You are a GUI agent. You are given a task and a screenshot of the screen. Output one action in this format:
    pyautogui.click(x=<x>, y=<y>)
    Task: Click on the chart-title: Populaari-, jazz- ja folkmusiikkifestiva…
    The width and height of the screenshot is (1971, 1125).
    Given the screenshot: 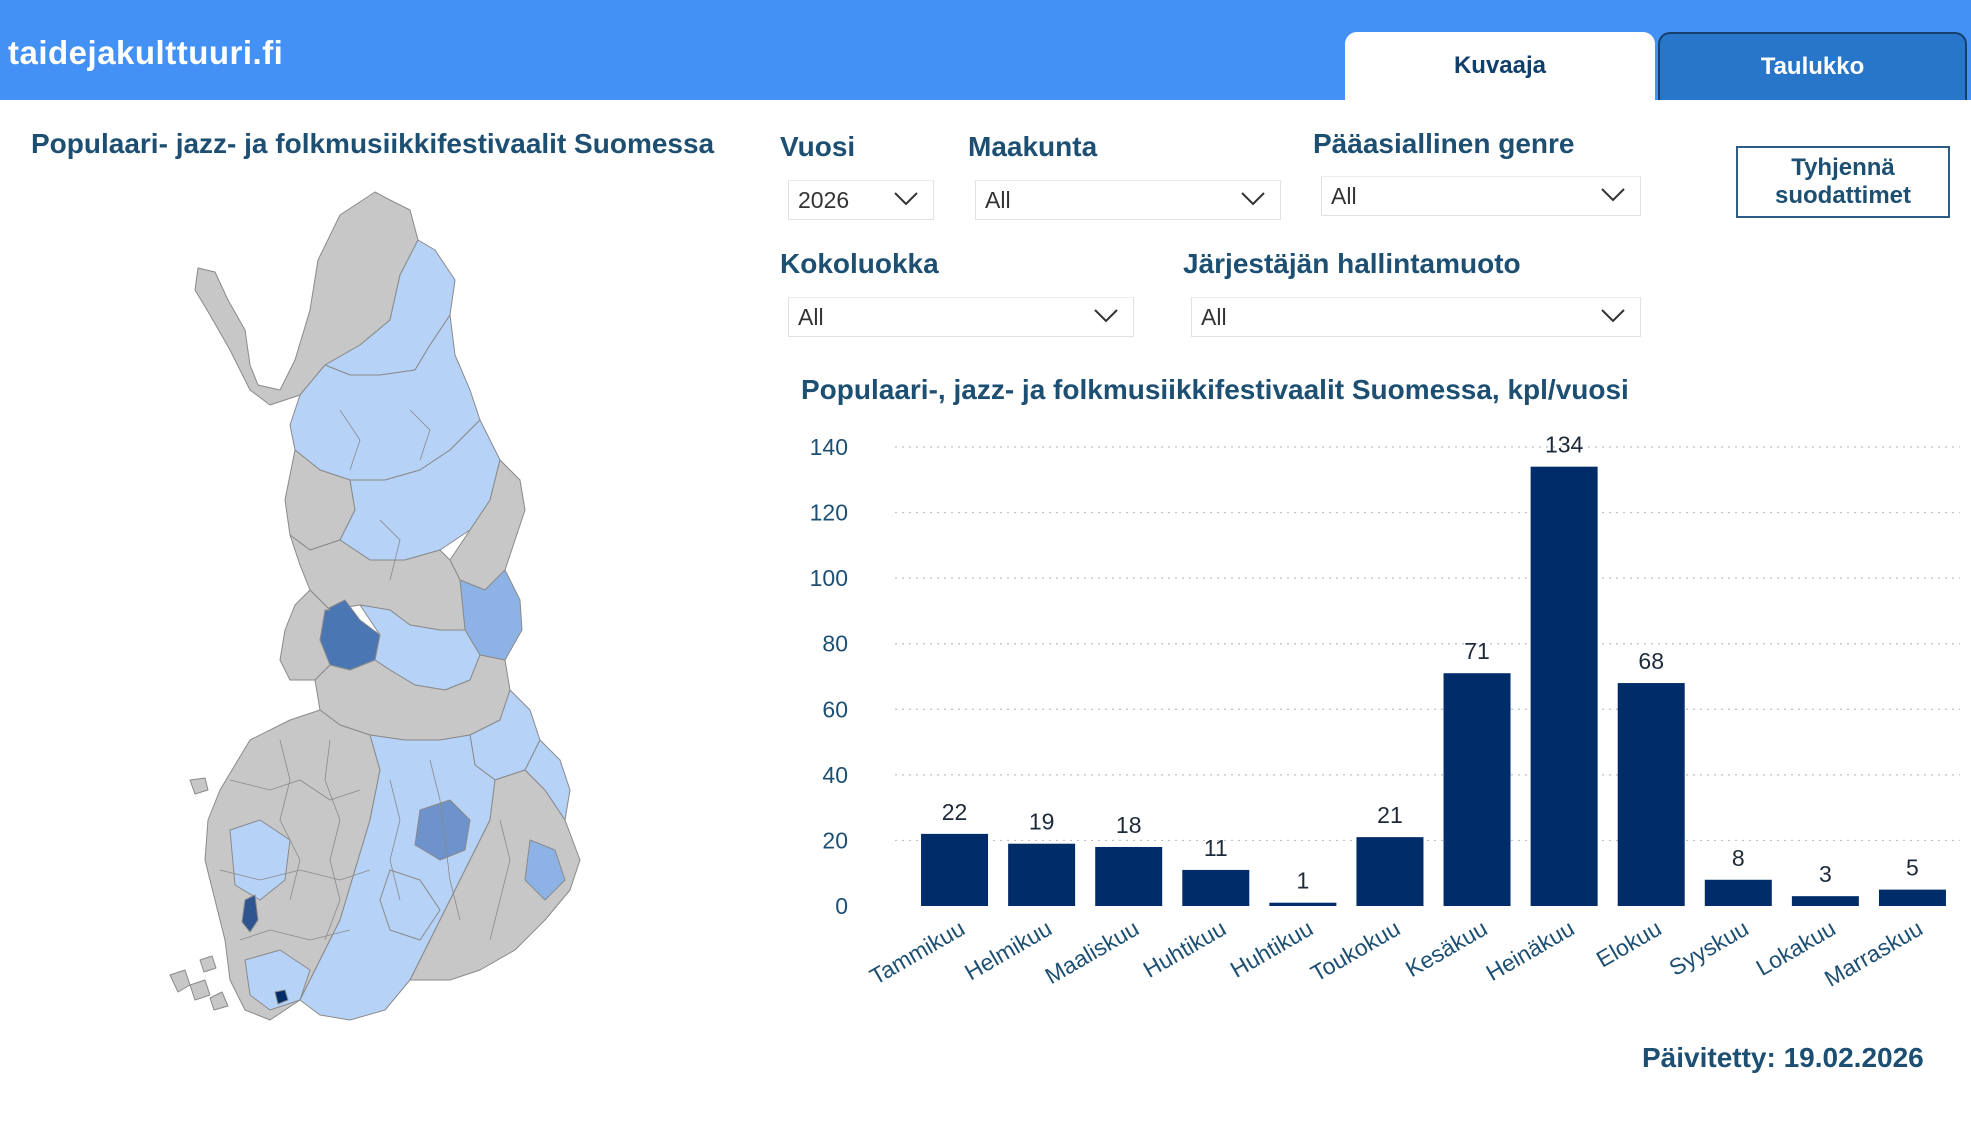 What is the action you would take?
    pyautogui.click(x=1215, y=389)
    